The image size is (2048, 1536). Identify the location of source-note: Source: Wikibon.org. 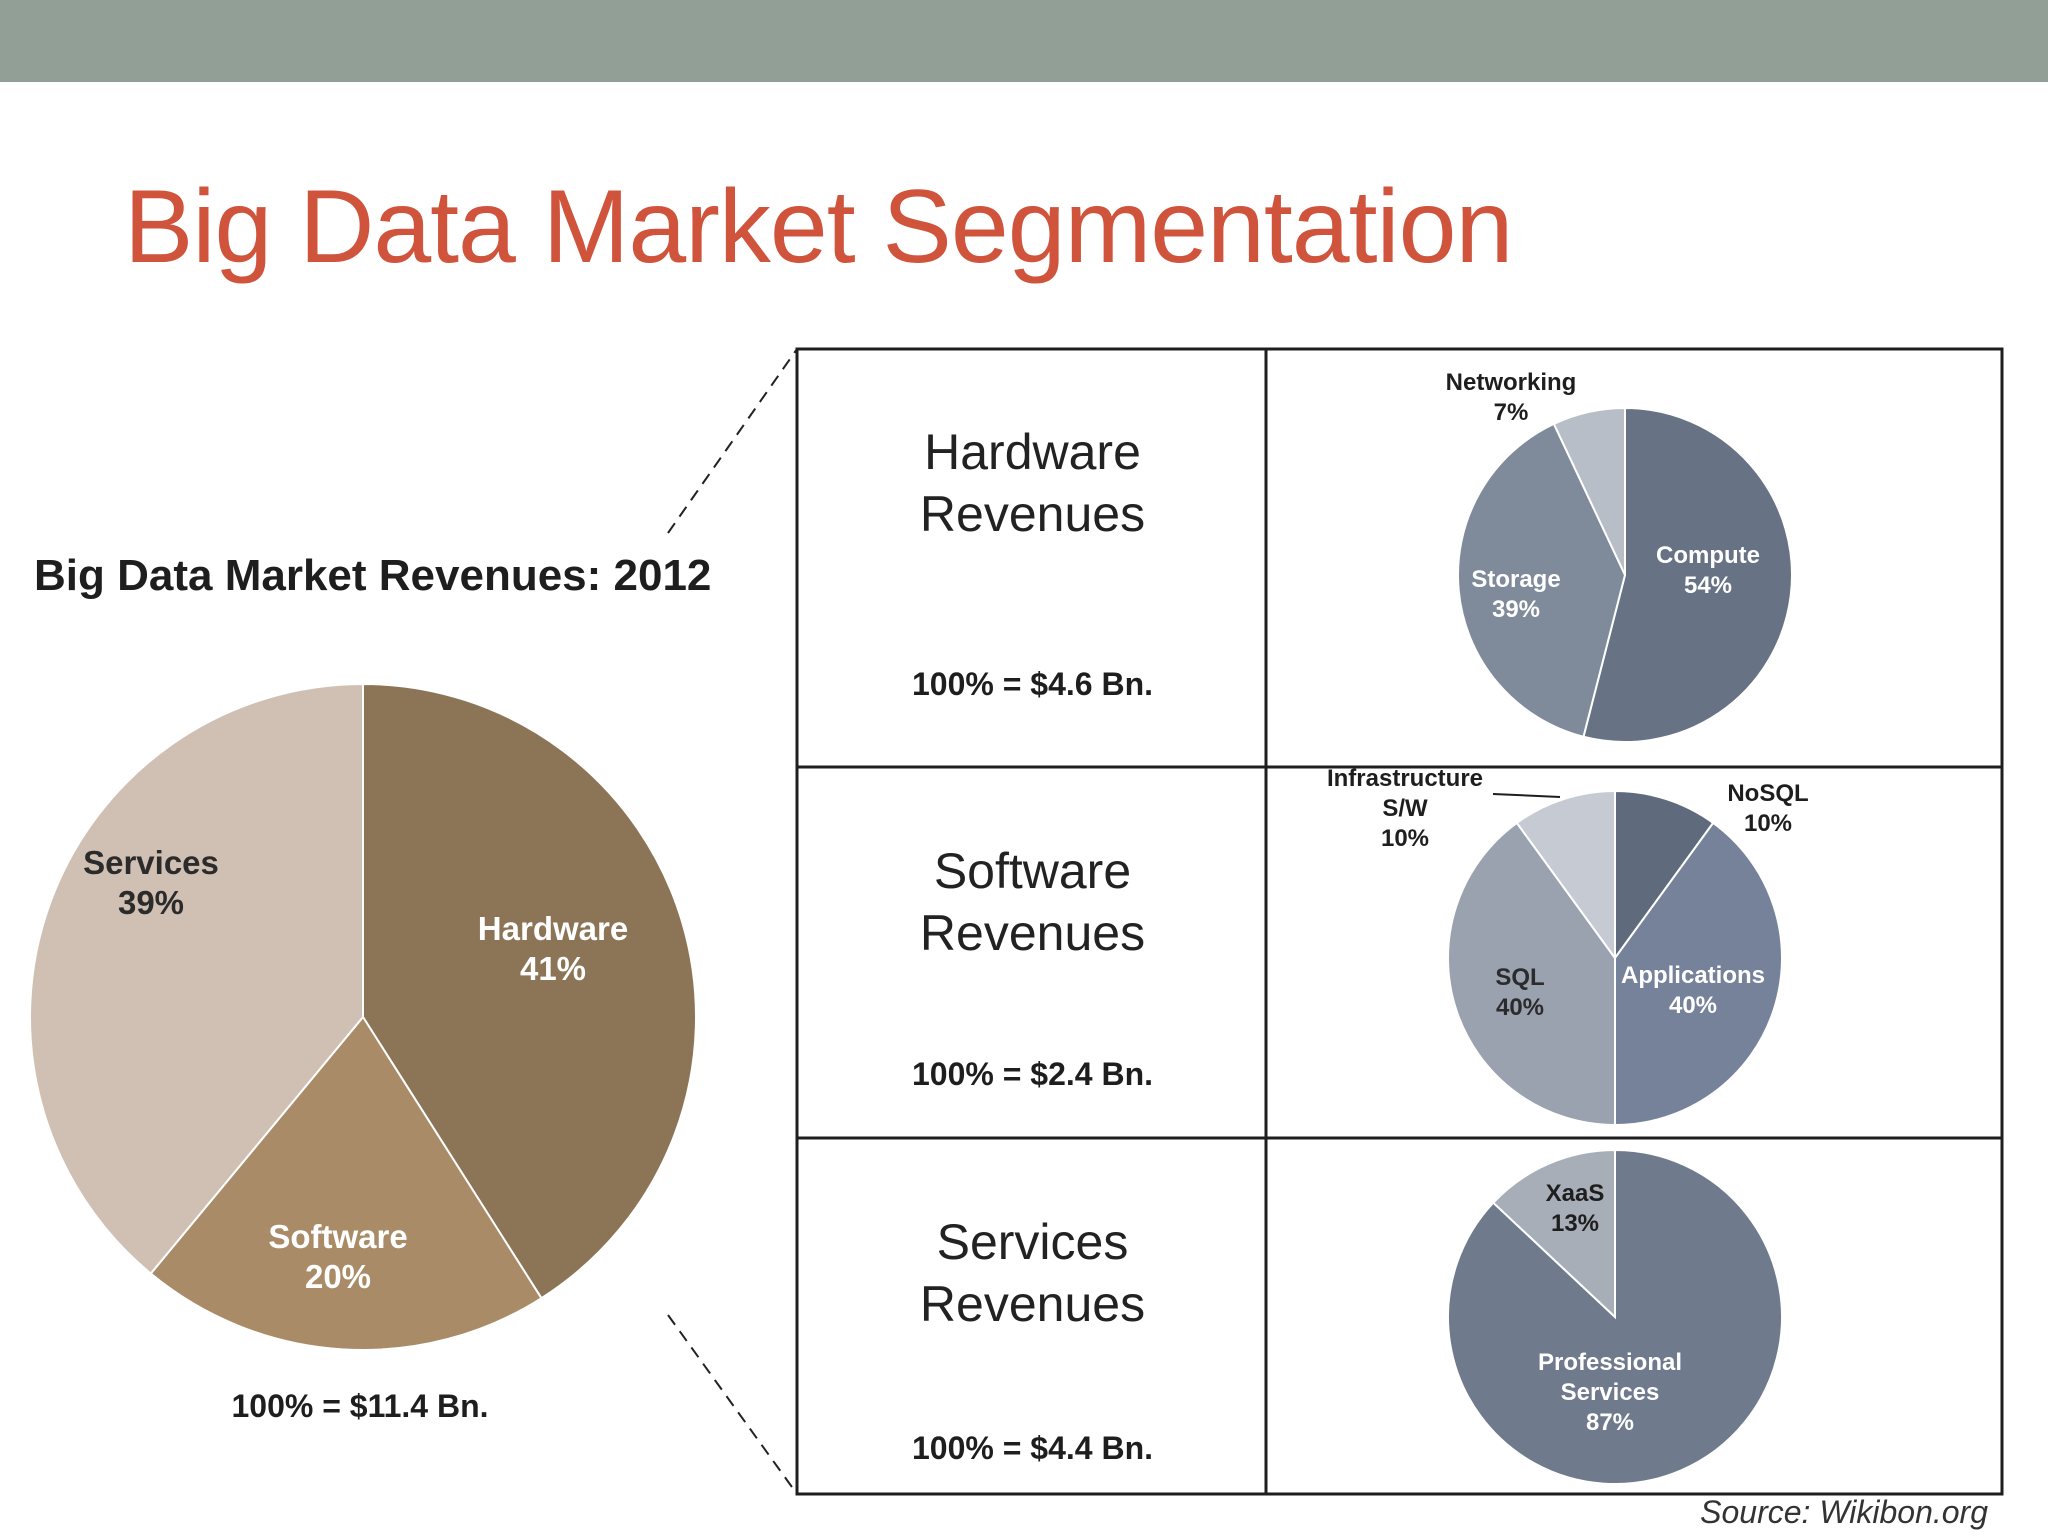
(1844, 1512).